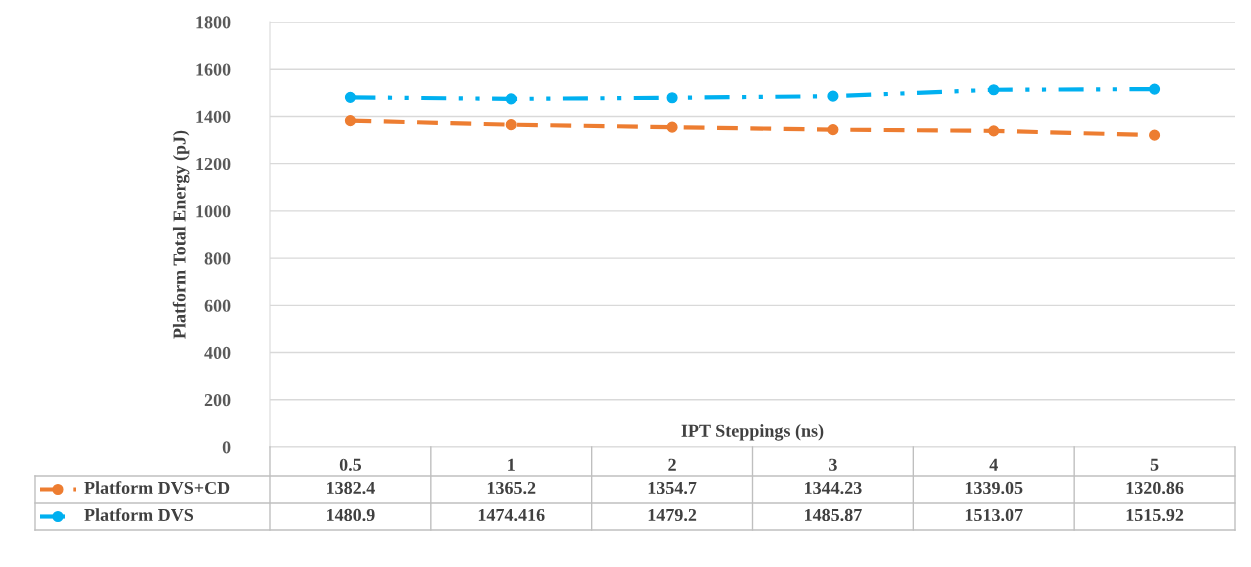 This screenshot has height=567, width=1251. I want to click on data-label: 1382.4, so click(351, 488).